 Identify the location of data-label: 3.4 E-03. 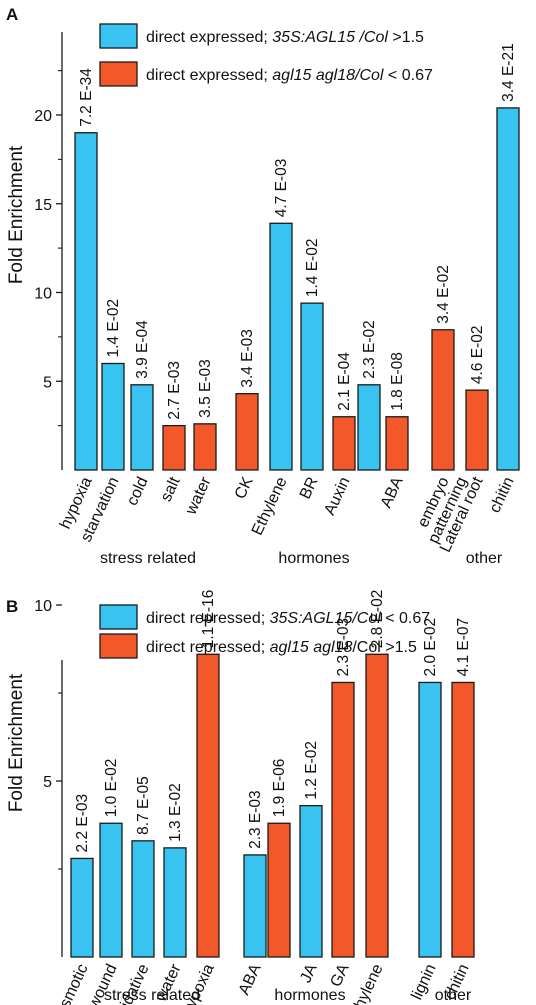
(247, 358).